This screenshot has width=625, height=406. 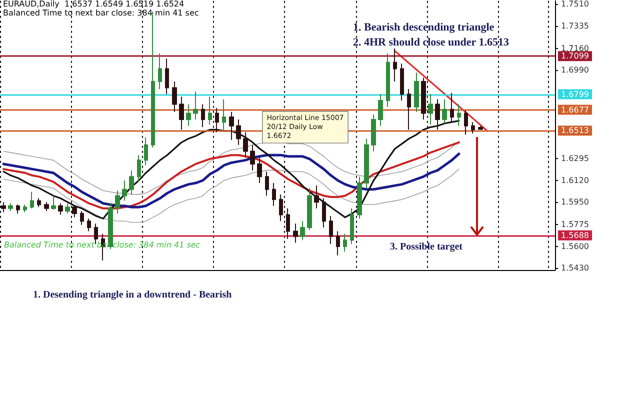 I want to click on y-tick-label: 1.6120, so click(x=575, y=180).